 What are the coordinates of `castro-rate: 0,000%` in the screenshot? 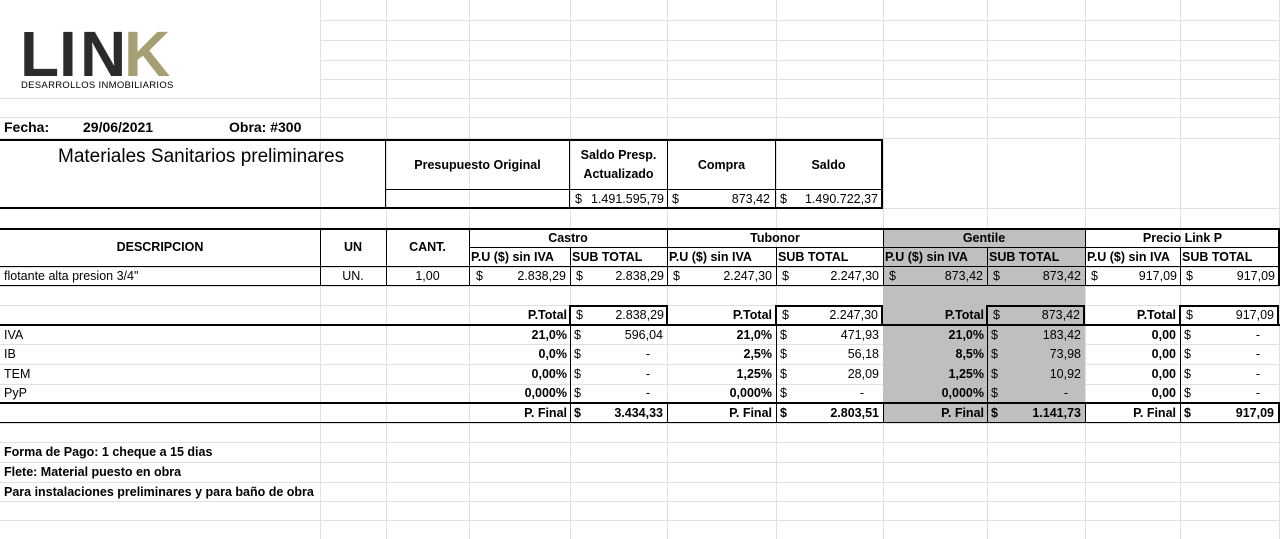 It's located at (545, 393).